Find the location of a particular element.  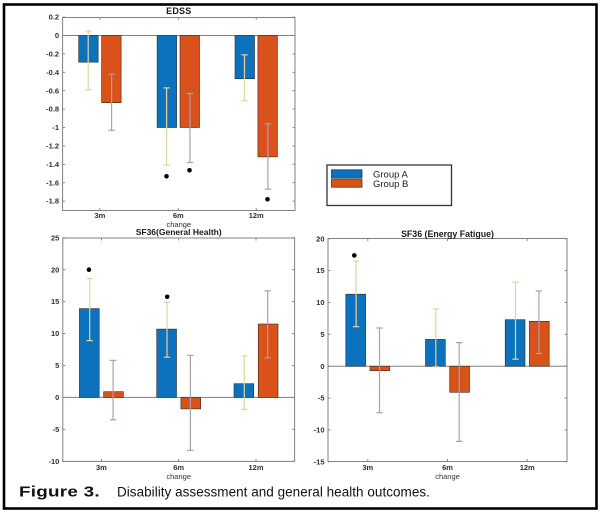

svg-text: Figure 3. is located at coordinates (59, 492).